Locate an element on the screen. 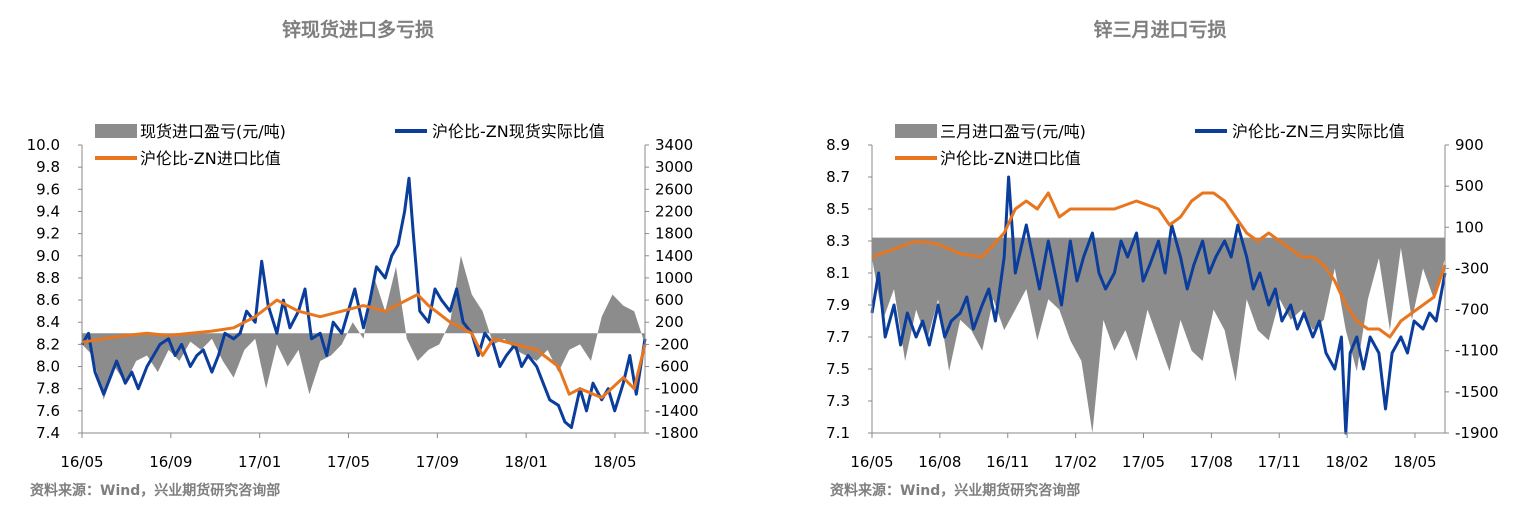 The width and height of the screenshot is (1532, 516). x-tick-label: 17/02 is located at coordinates (1075, 462).